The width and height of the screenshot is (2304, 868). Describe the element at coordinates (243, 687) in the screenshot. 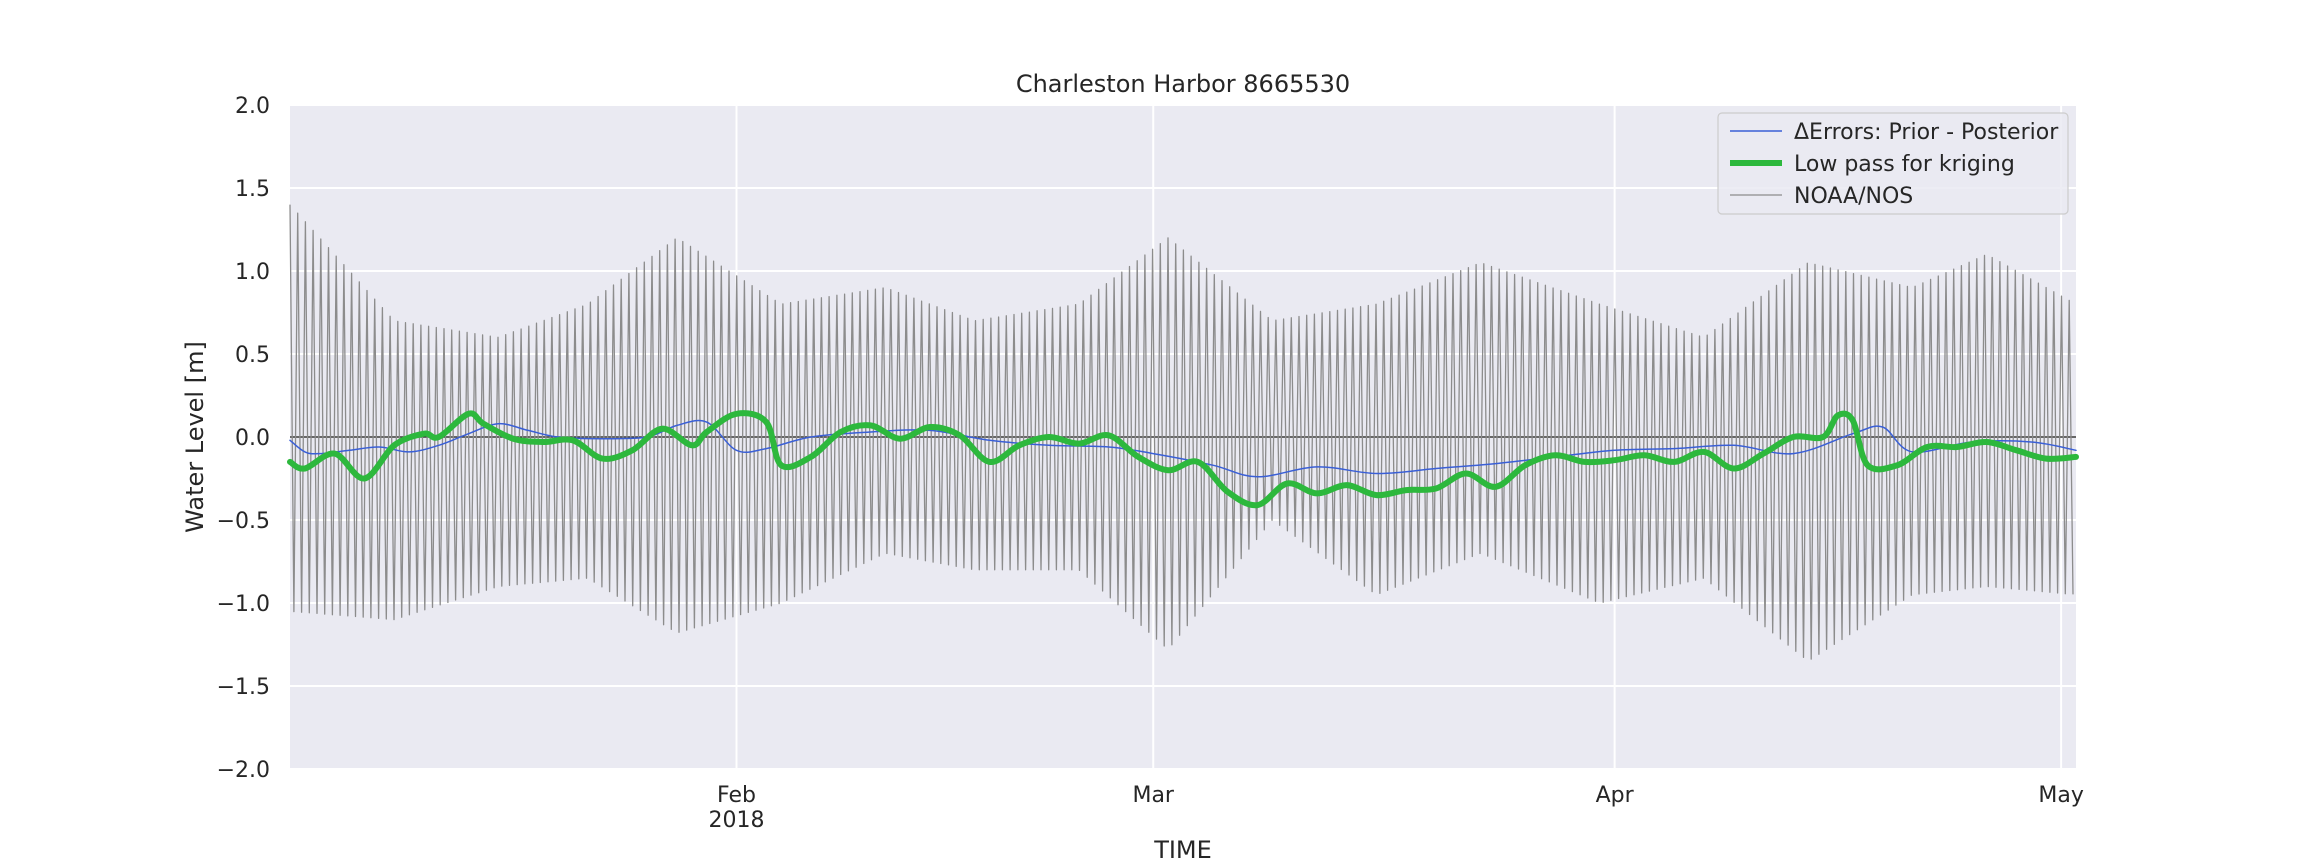

I see `y-tick-label: −1.5` at that location.